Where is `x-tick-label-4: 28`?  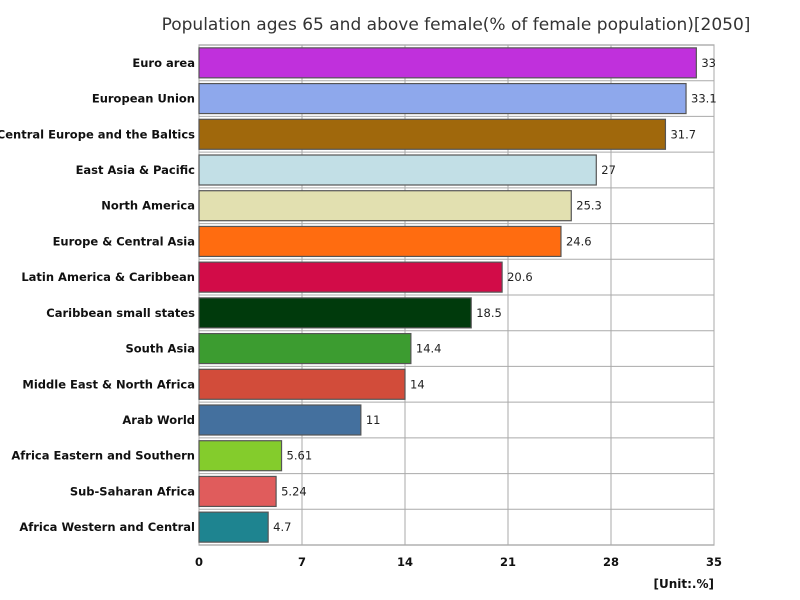
x-tick-label-4: 28 is located at coordinates (611, 562).